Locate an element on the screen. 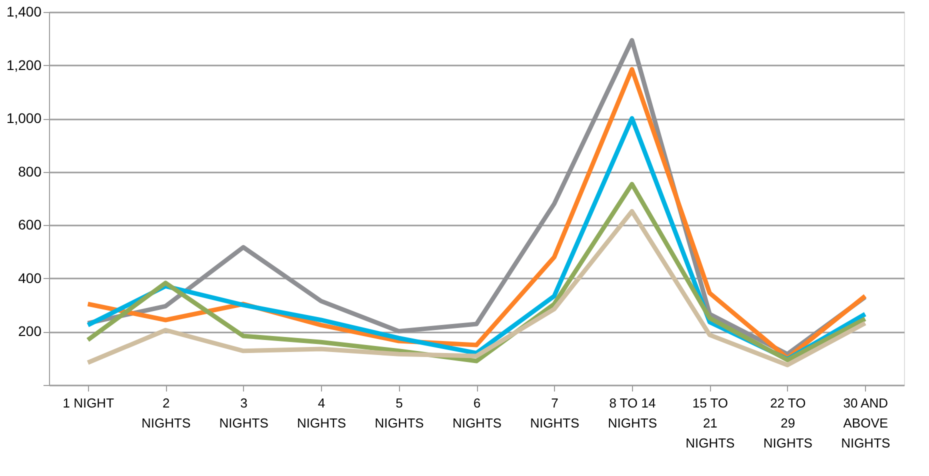 This screenshot has height=476, width=929. x-tick-label: 8 TO 14 NIGHTS is located at coordinates (633, 413).